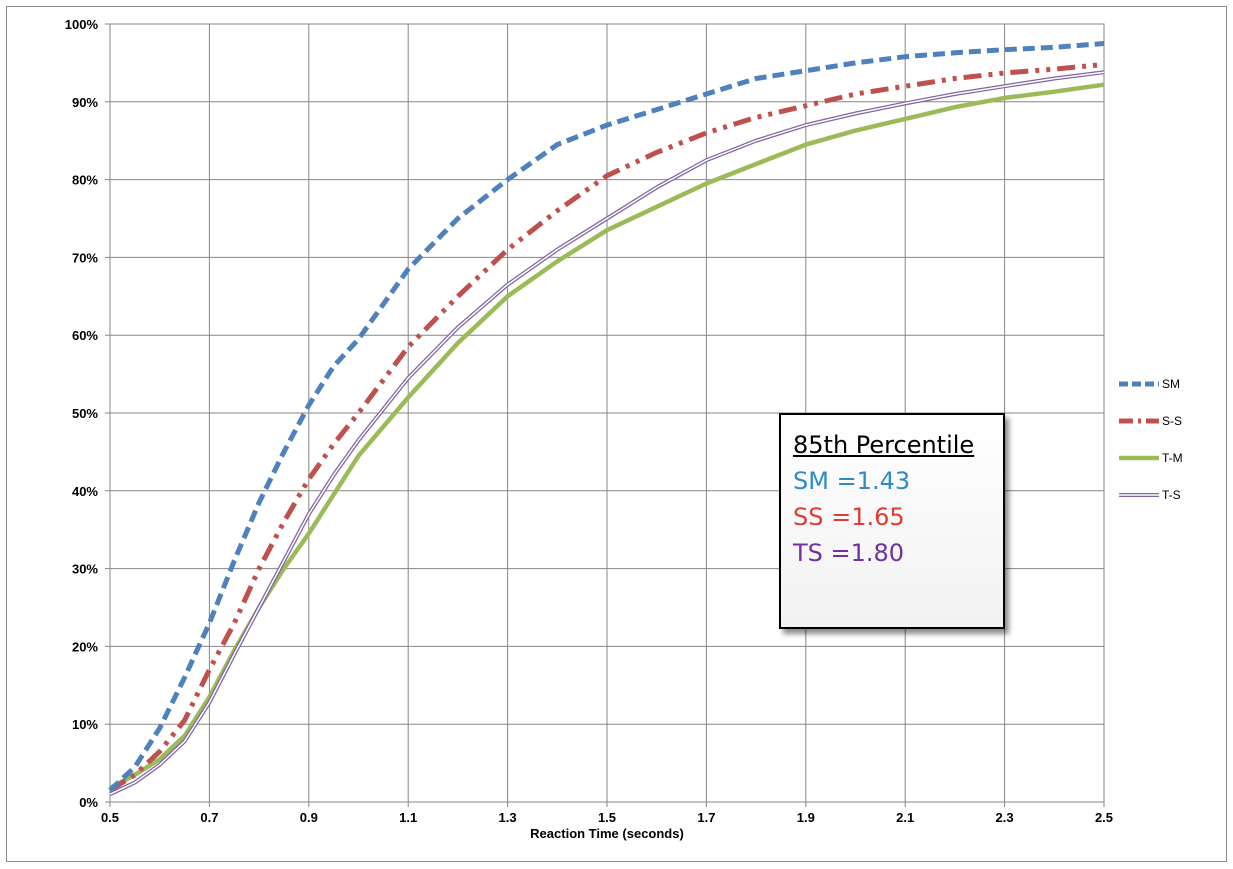 The width and height of the screenshot is (1233, 869). Describe the element at coordinates (85, 646) in the screenshot. I see `y-tick-label: 20%` at that location.